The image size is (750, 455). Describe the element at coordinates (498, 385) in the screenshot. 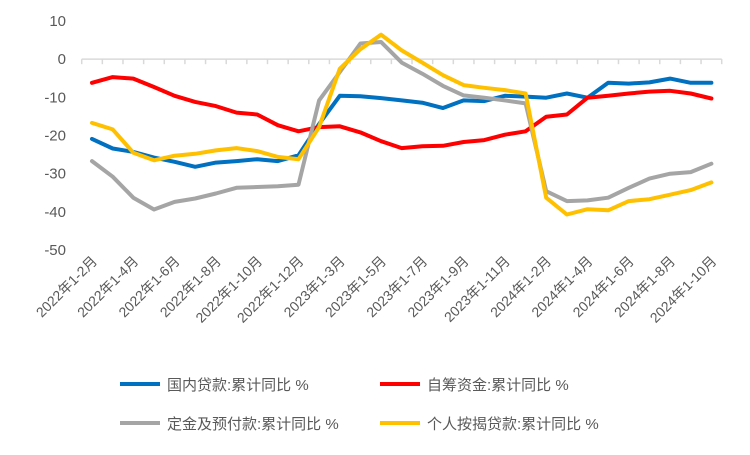

I see `legend-label: 自筹资金:累计同比 %` at that location.